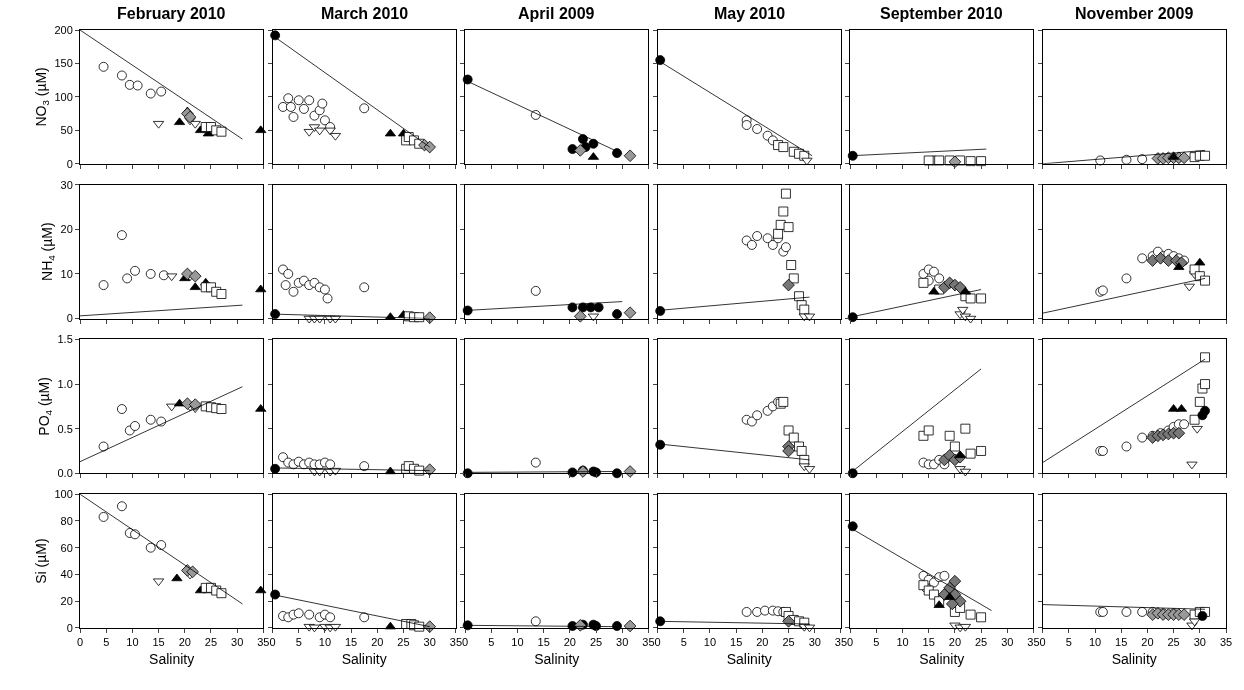 The height and width of the screenshot is (690, 1244). Describe the element at coordinates (65, 473) in the screenshot. I see `y-tick-label: 0.0` at that location.